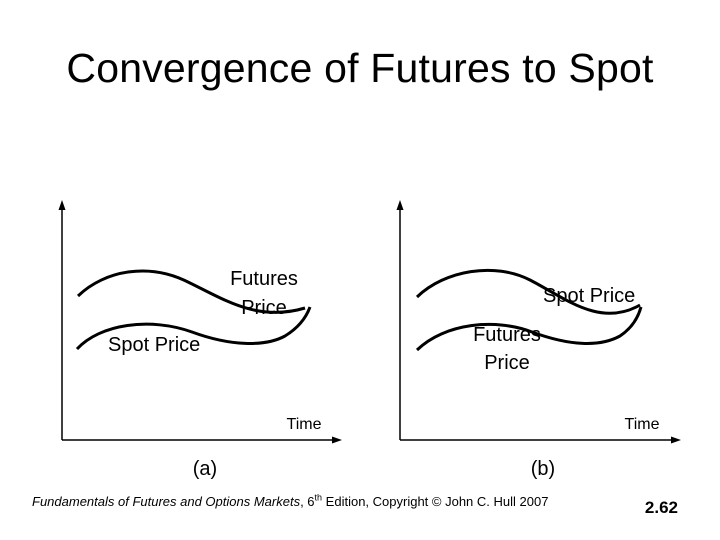 The width and height of the screenshot is (720, 540). Describe the element at coordinates (193, 328) in the screenshot. I see `panel-a-spot-curve` at that location.